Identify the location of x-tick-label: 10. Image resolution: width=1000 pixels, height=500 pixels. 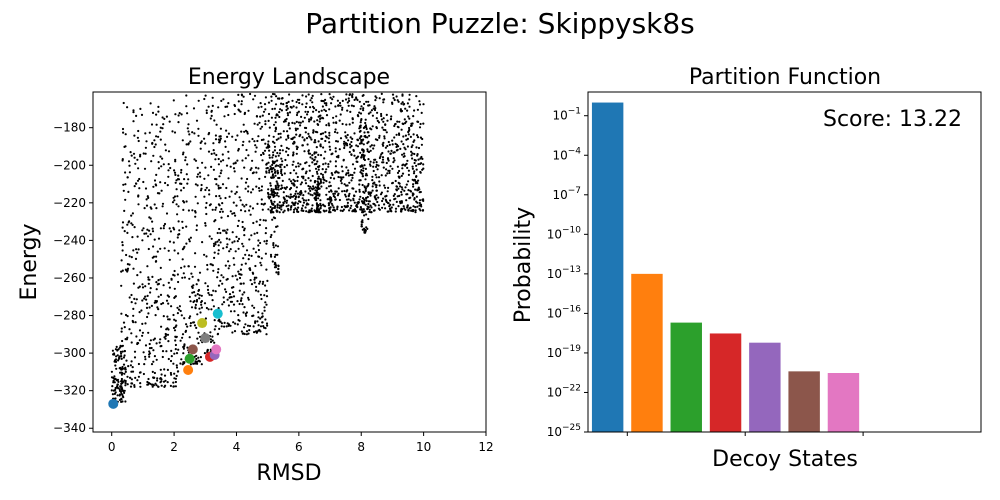
(423, 447).